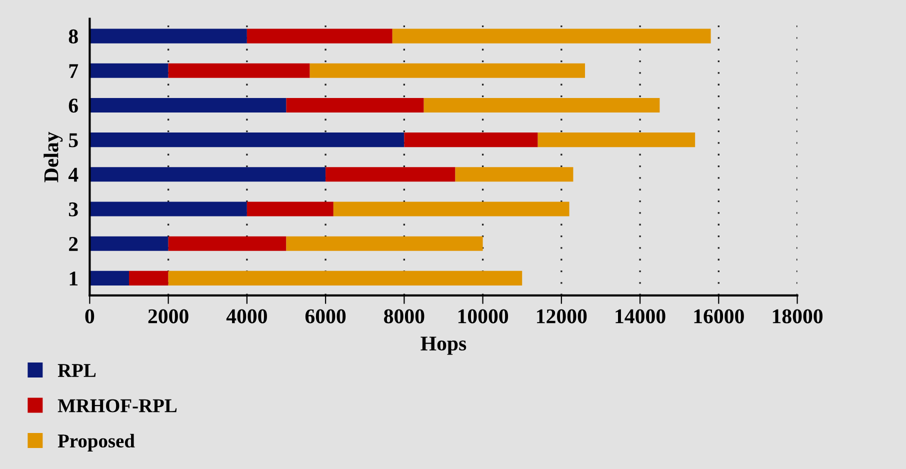  Describe the element at coordinates (73, 140) in the screenshot. I see `y-tick-label: 5` at that location.